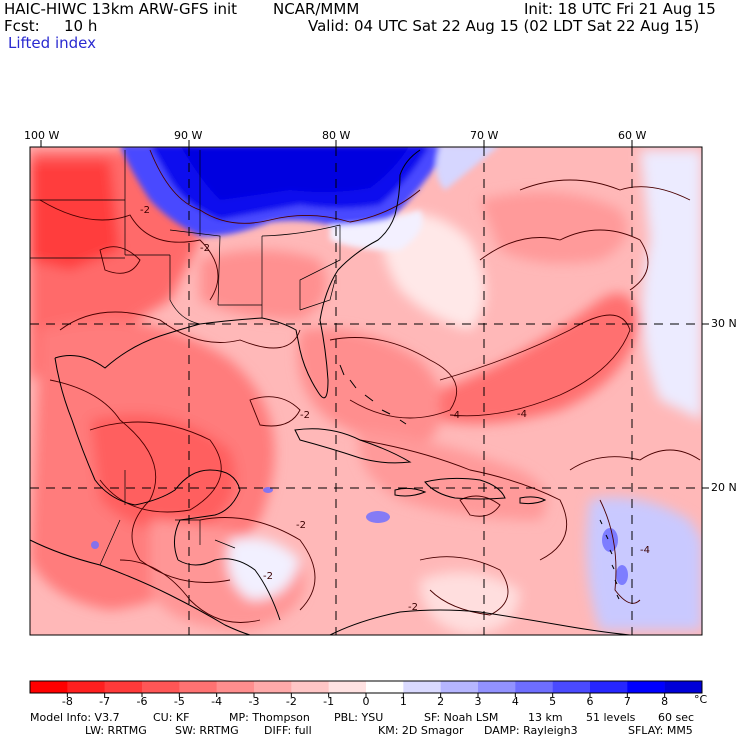 This screenshot has height=740, width=740. Describe the element at coordinates (22, 26) in the screenshot. I see `forecast-label: Fcst:` at that location.